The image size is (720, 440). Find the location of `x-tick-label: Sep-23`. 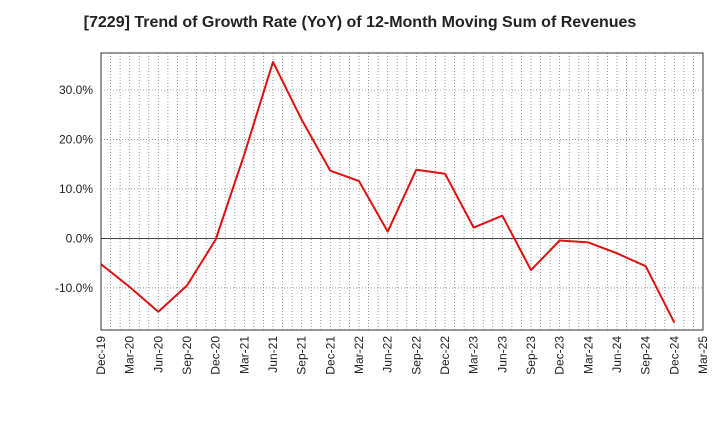

x-tick-label: Sep-23 is located at coordinates (531, 355).